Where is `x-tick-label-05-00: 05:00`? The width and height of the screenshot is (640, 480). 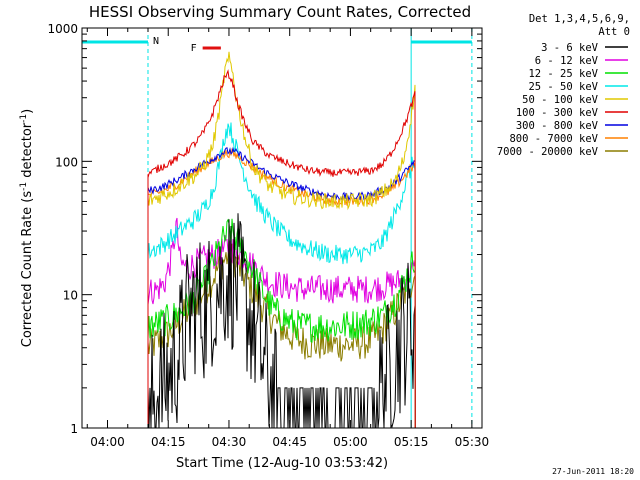
x-tick-label-05-00: 05:00 is located at coordinates (350, 442).